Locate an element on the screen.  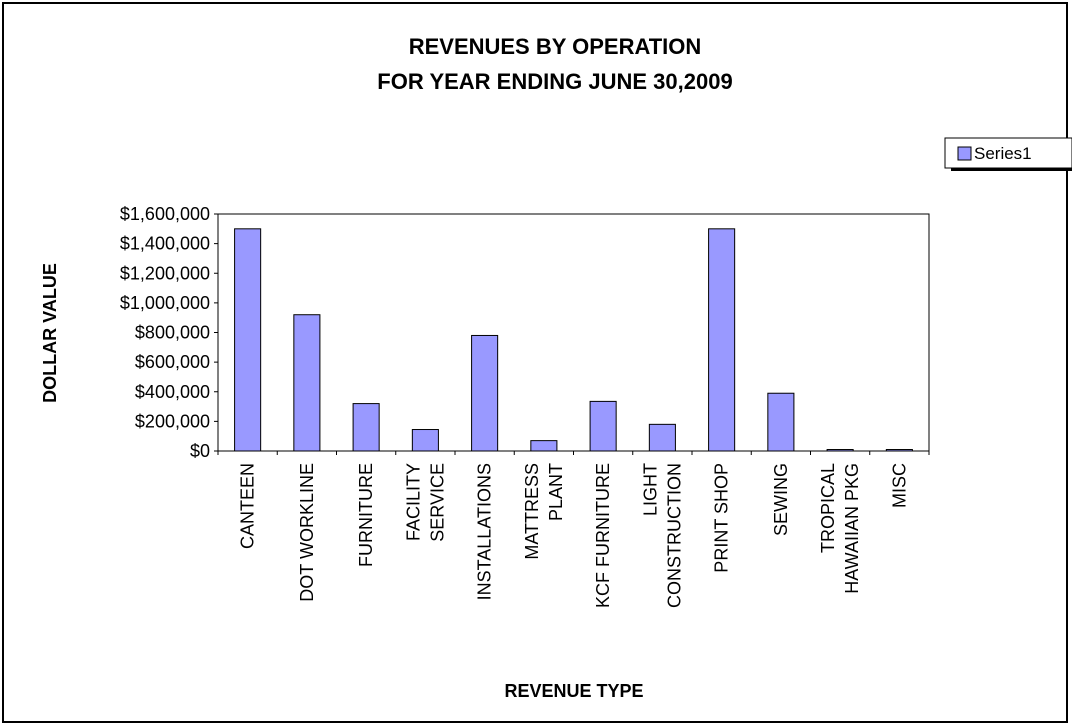
y-tick-label: $0 is located at coordinates (200, 451).